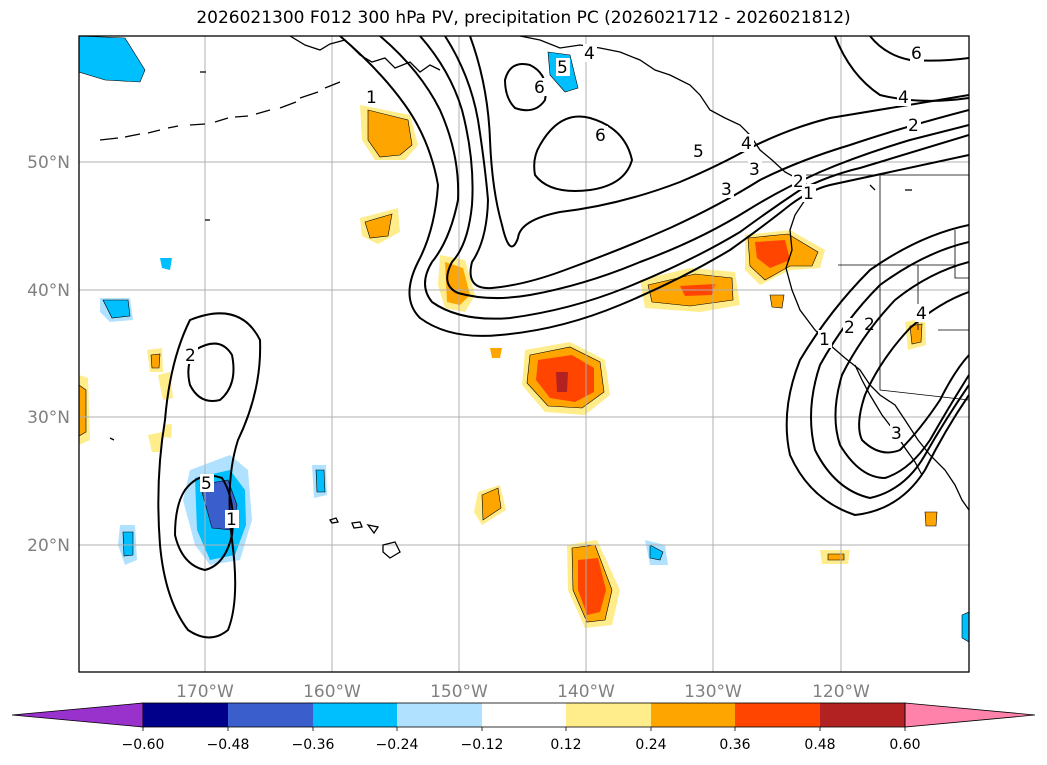  Describe the element at coordinates (77, 715) in the screenshot. I see `colorbar-extend-min` at that location.